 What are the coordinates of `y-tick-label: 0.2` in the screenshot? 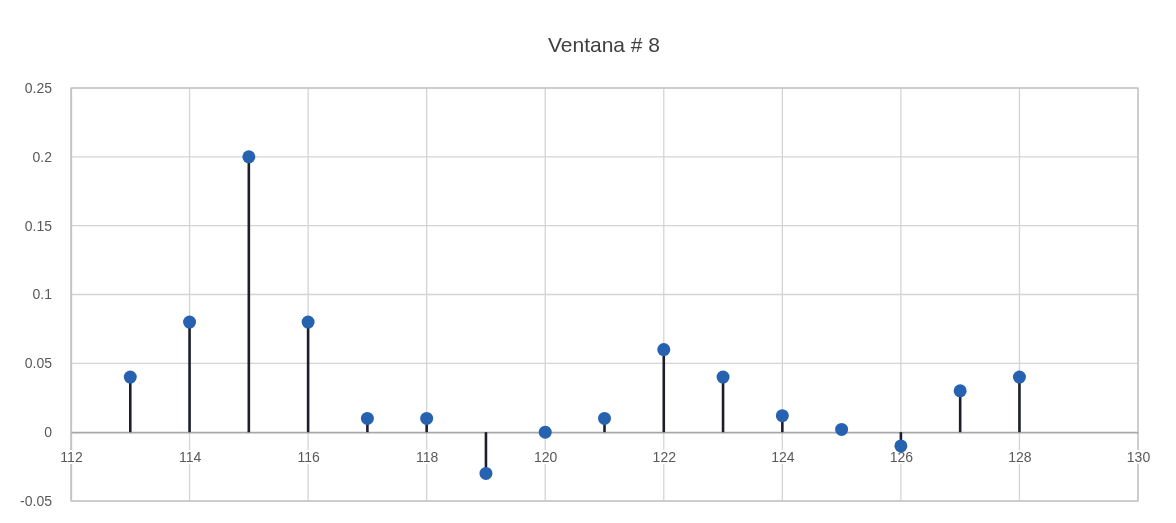 It's located at (42, 156).